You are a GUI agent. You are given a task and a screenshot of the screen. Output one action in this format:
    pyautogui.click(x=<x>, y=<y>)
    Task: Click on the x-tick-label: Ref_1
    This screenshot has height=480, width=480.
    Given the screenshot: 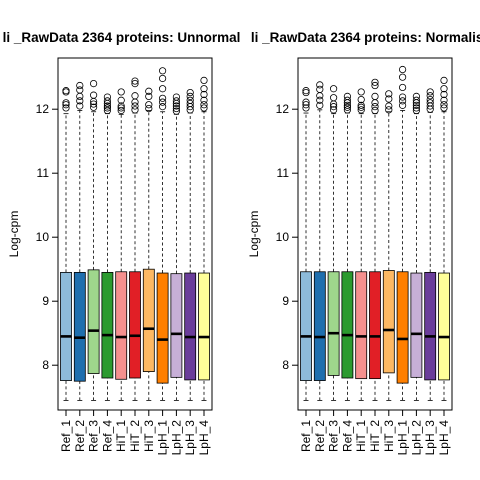 What is the action you would take?
    pyautogui.click(x=306, y=436)
    